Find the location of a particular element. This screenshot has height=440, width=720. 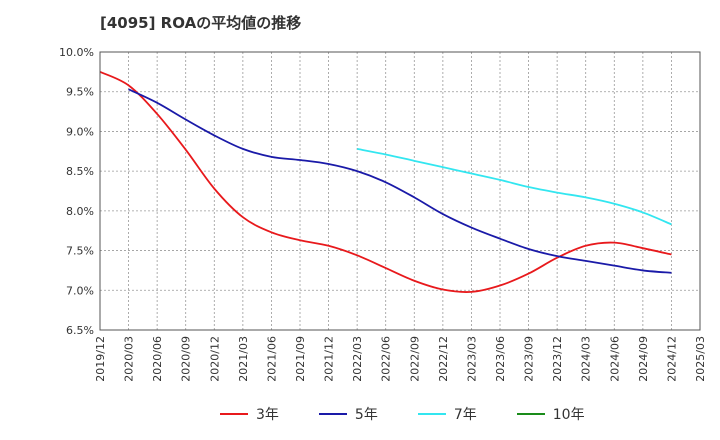

x-tick-label: 2022/09 is located at coordinates (414, 359).